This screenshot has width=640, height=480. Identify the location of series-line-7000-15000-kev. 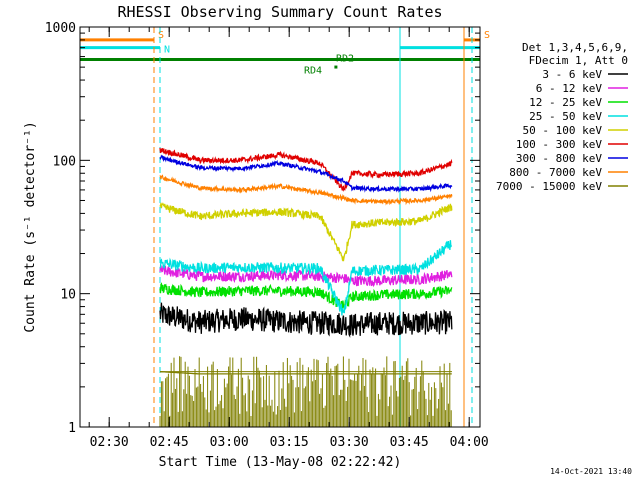
(306, 373).